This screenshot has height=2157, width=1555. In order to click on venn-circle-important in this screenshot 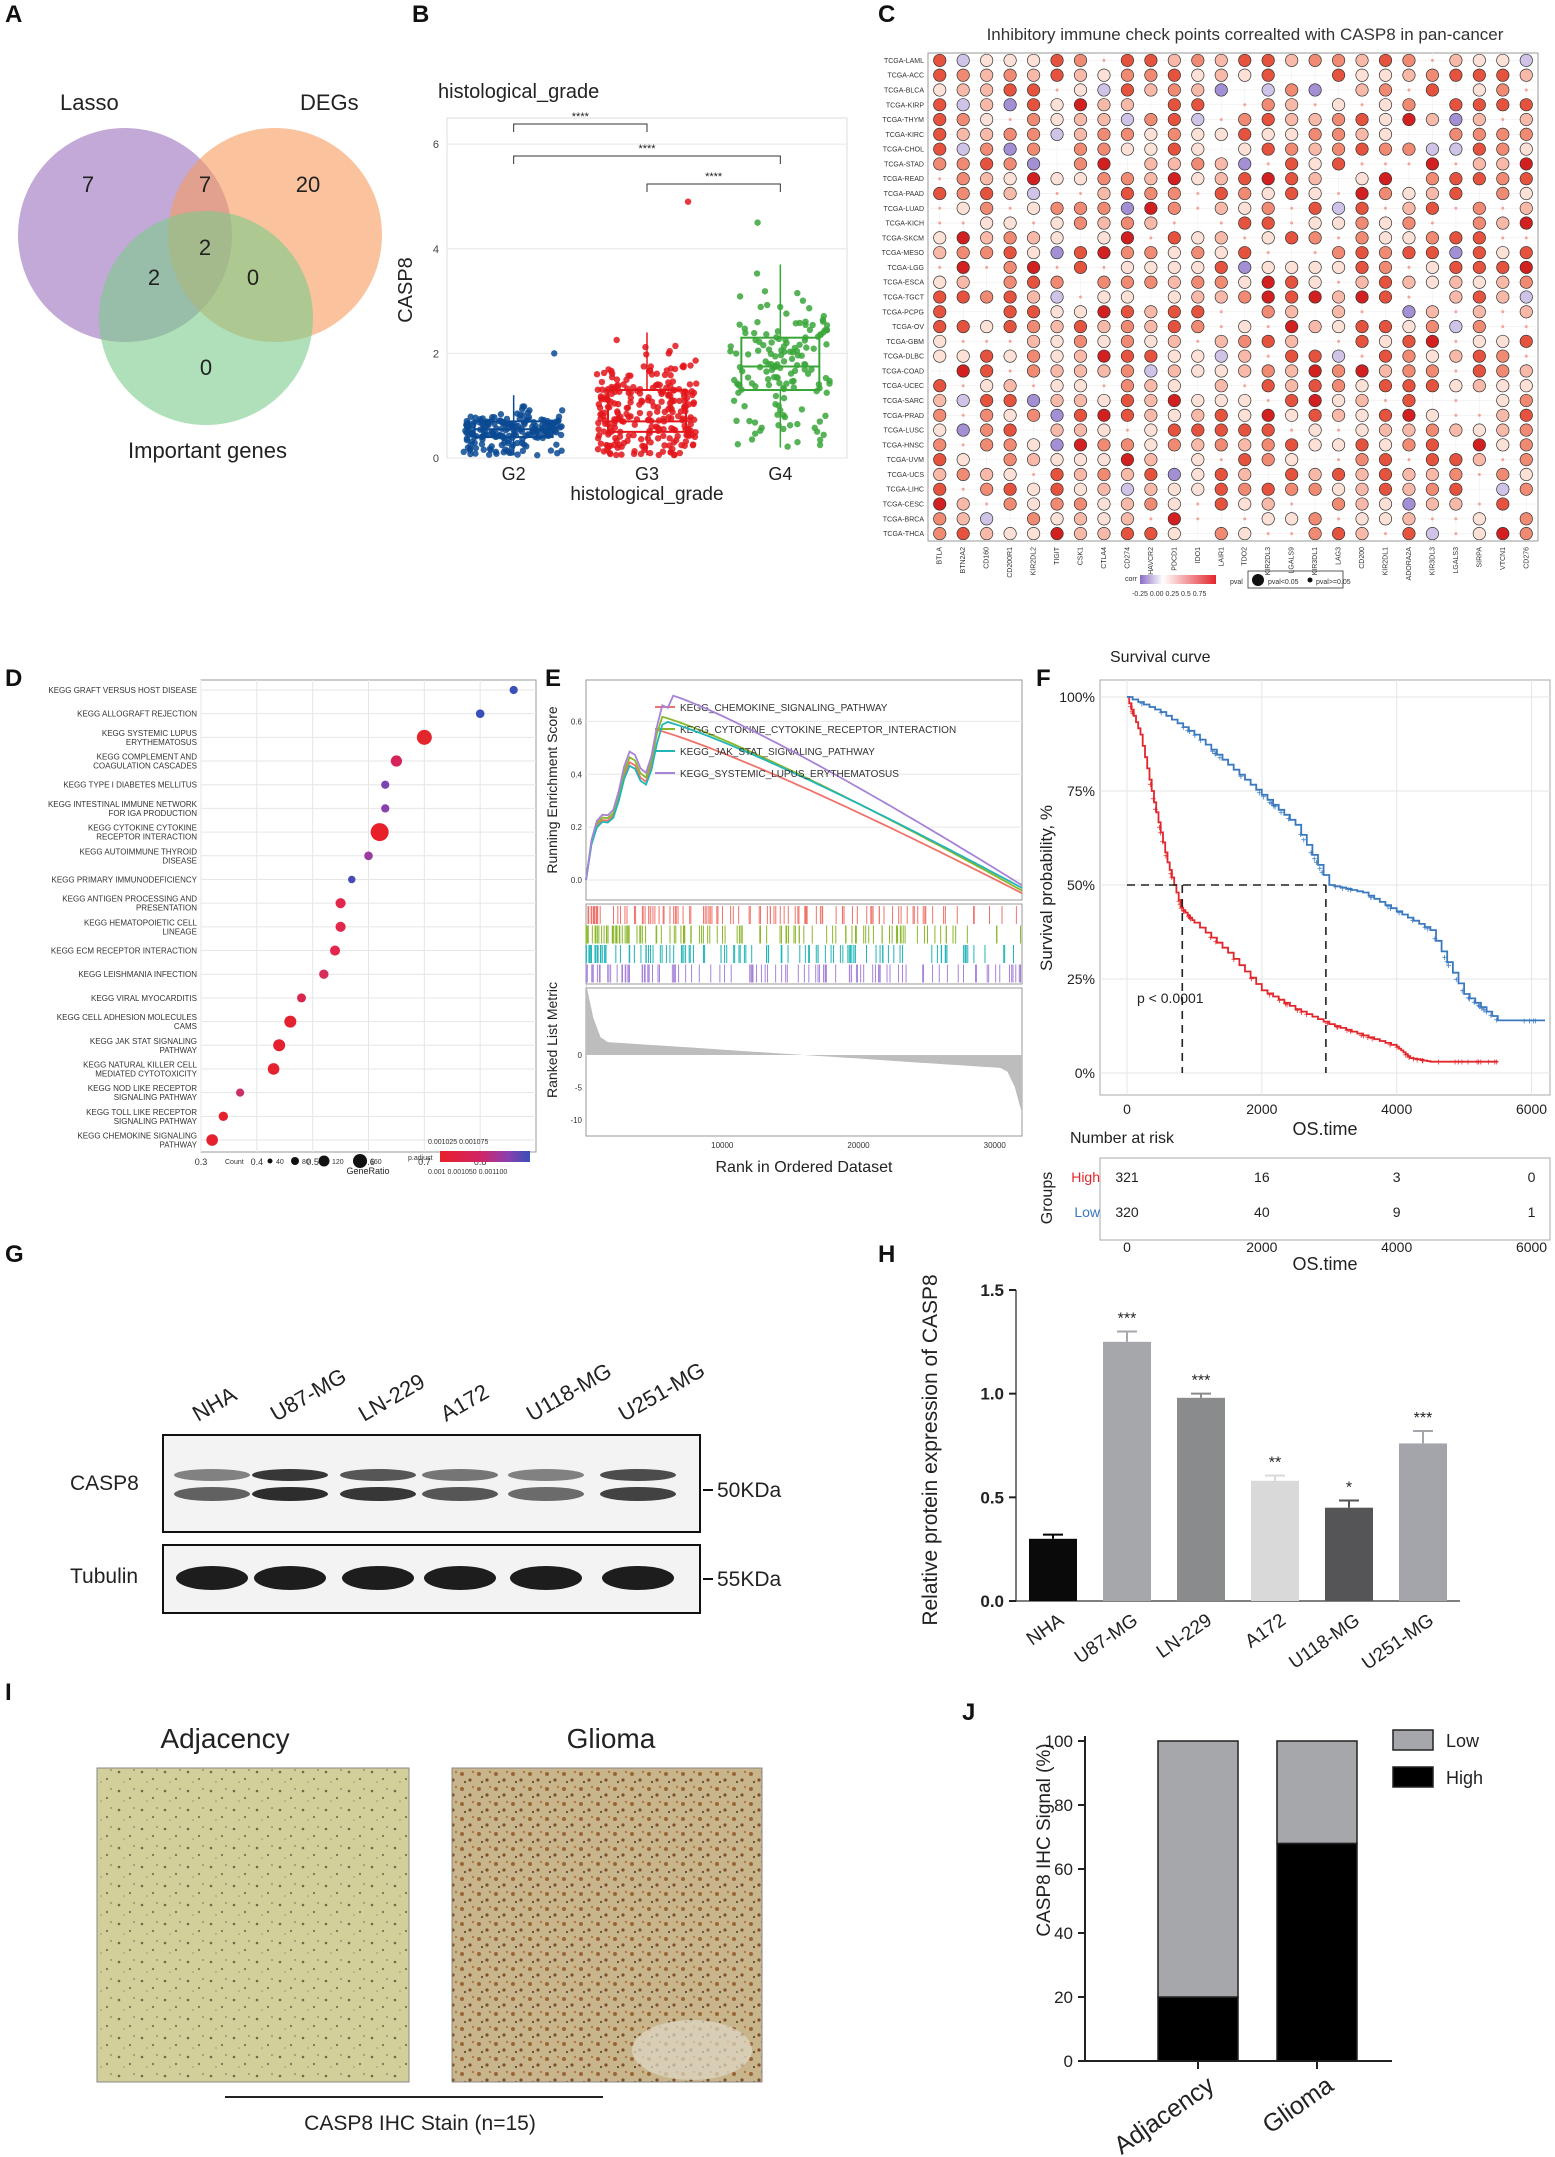, I will do `click(206, 318)`.